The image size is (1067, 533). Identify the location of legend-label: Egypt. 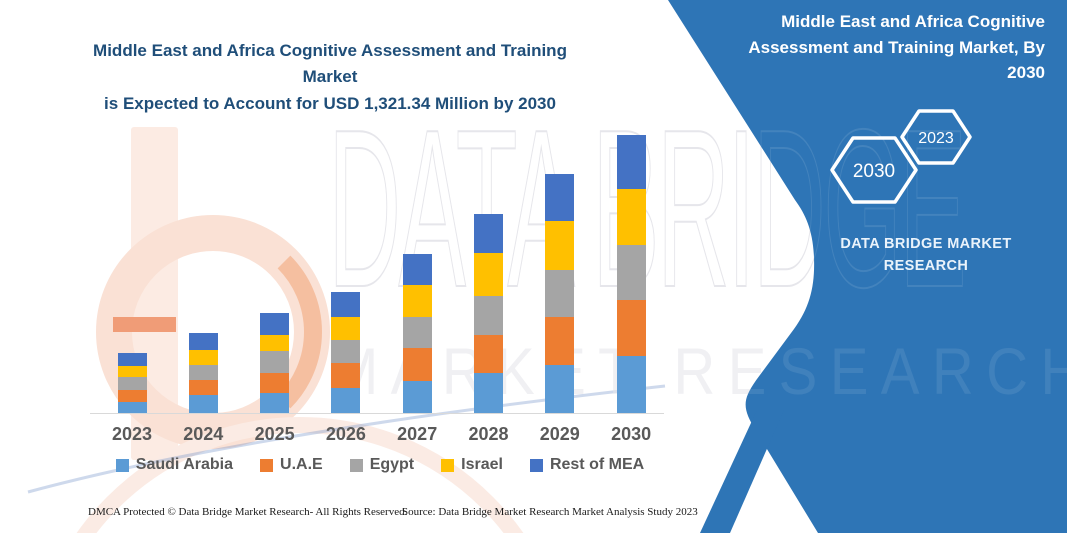
(392, 464).